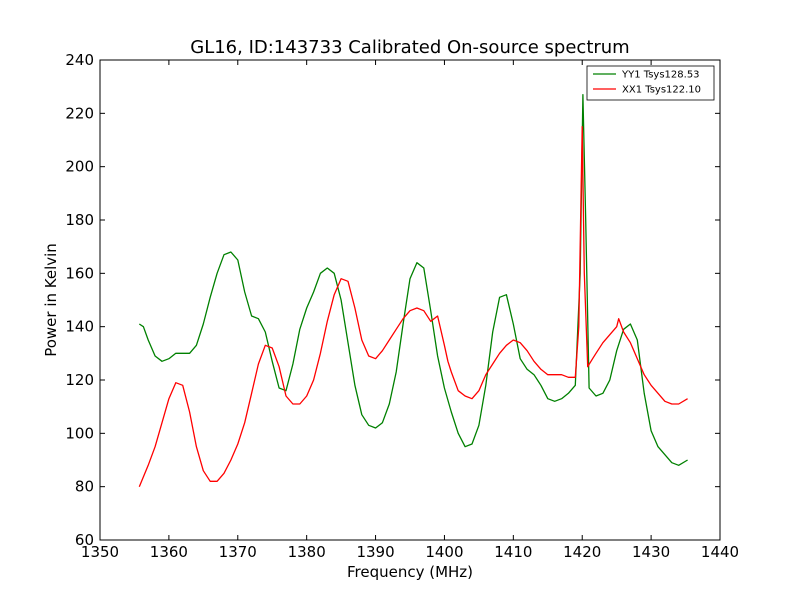 This screenshot has width=800, height=600. What do you see at coordinates (79, 327) in the screenshot?
I see `y-tick-label: 140` at bounding box center [79, 327].